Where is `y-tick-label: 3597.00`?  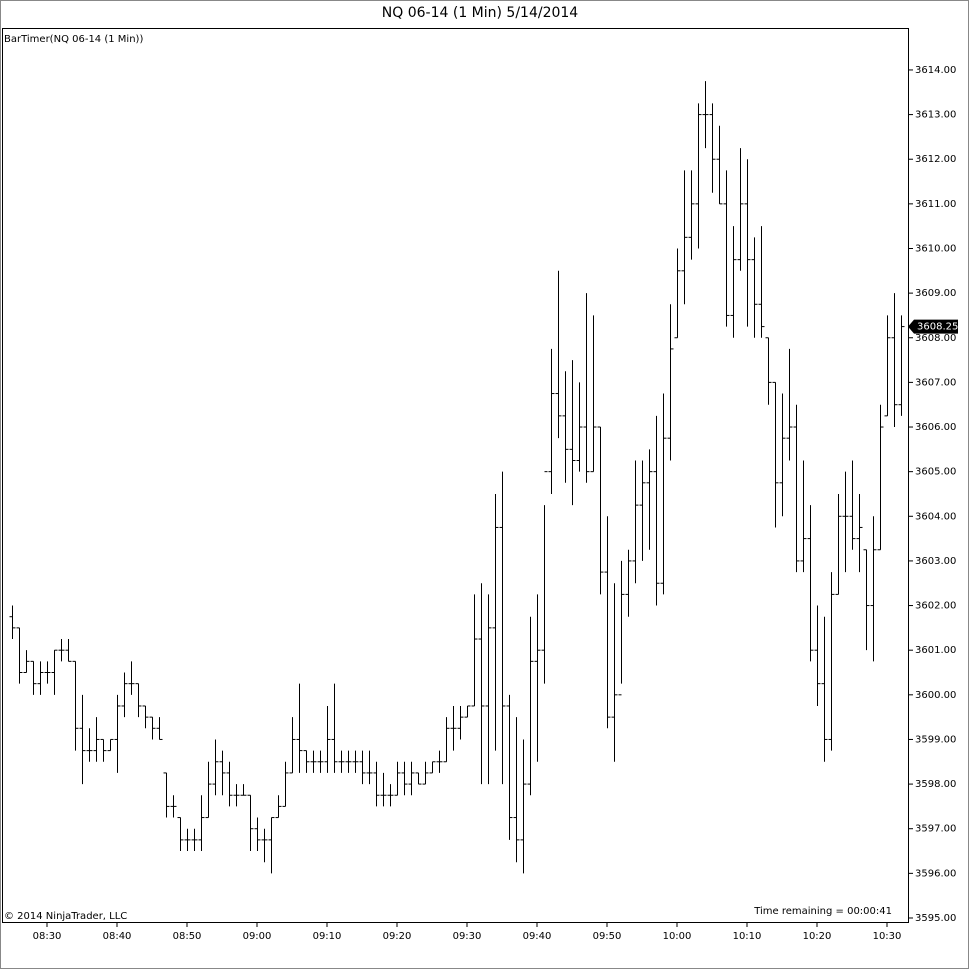
y-tick-label: 3597.00 is located at coordinates (935, 829).